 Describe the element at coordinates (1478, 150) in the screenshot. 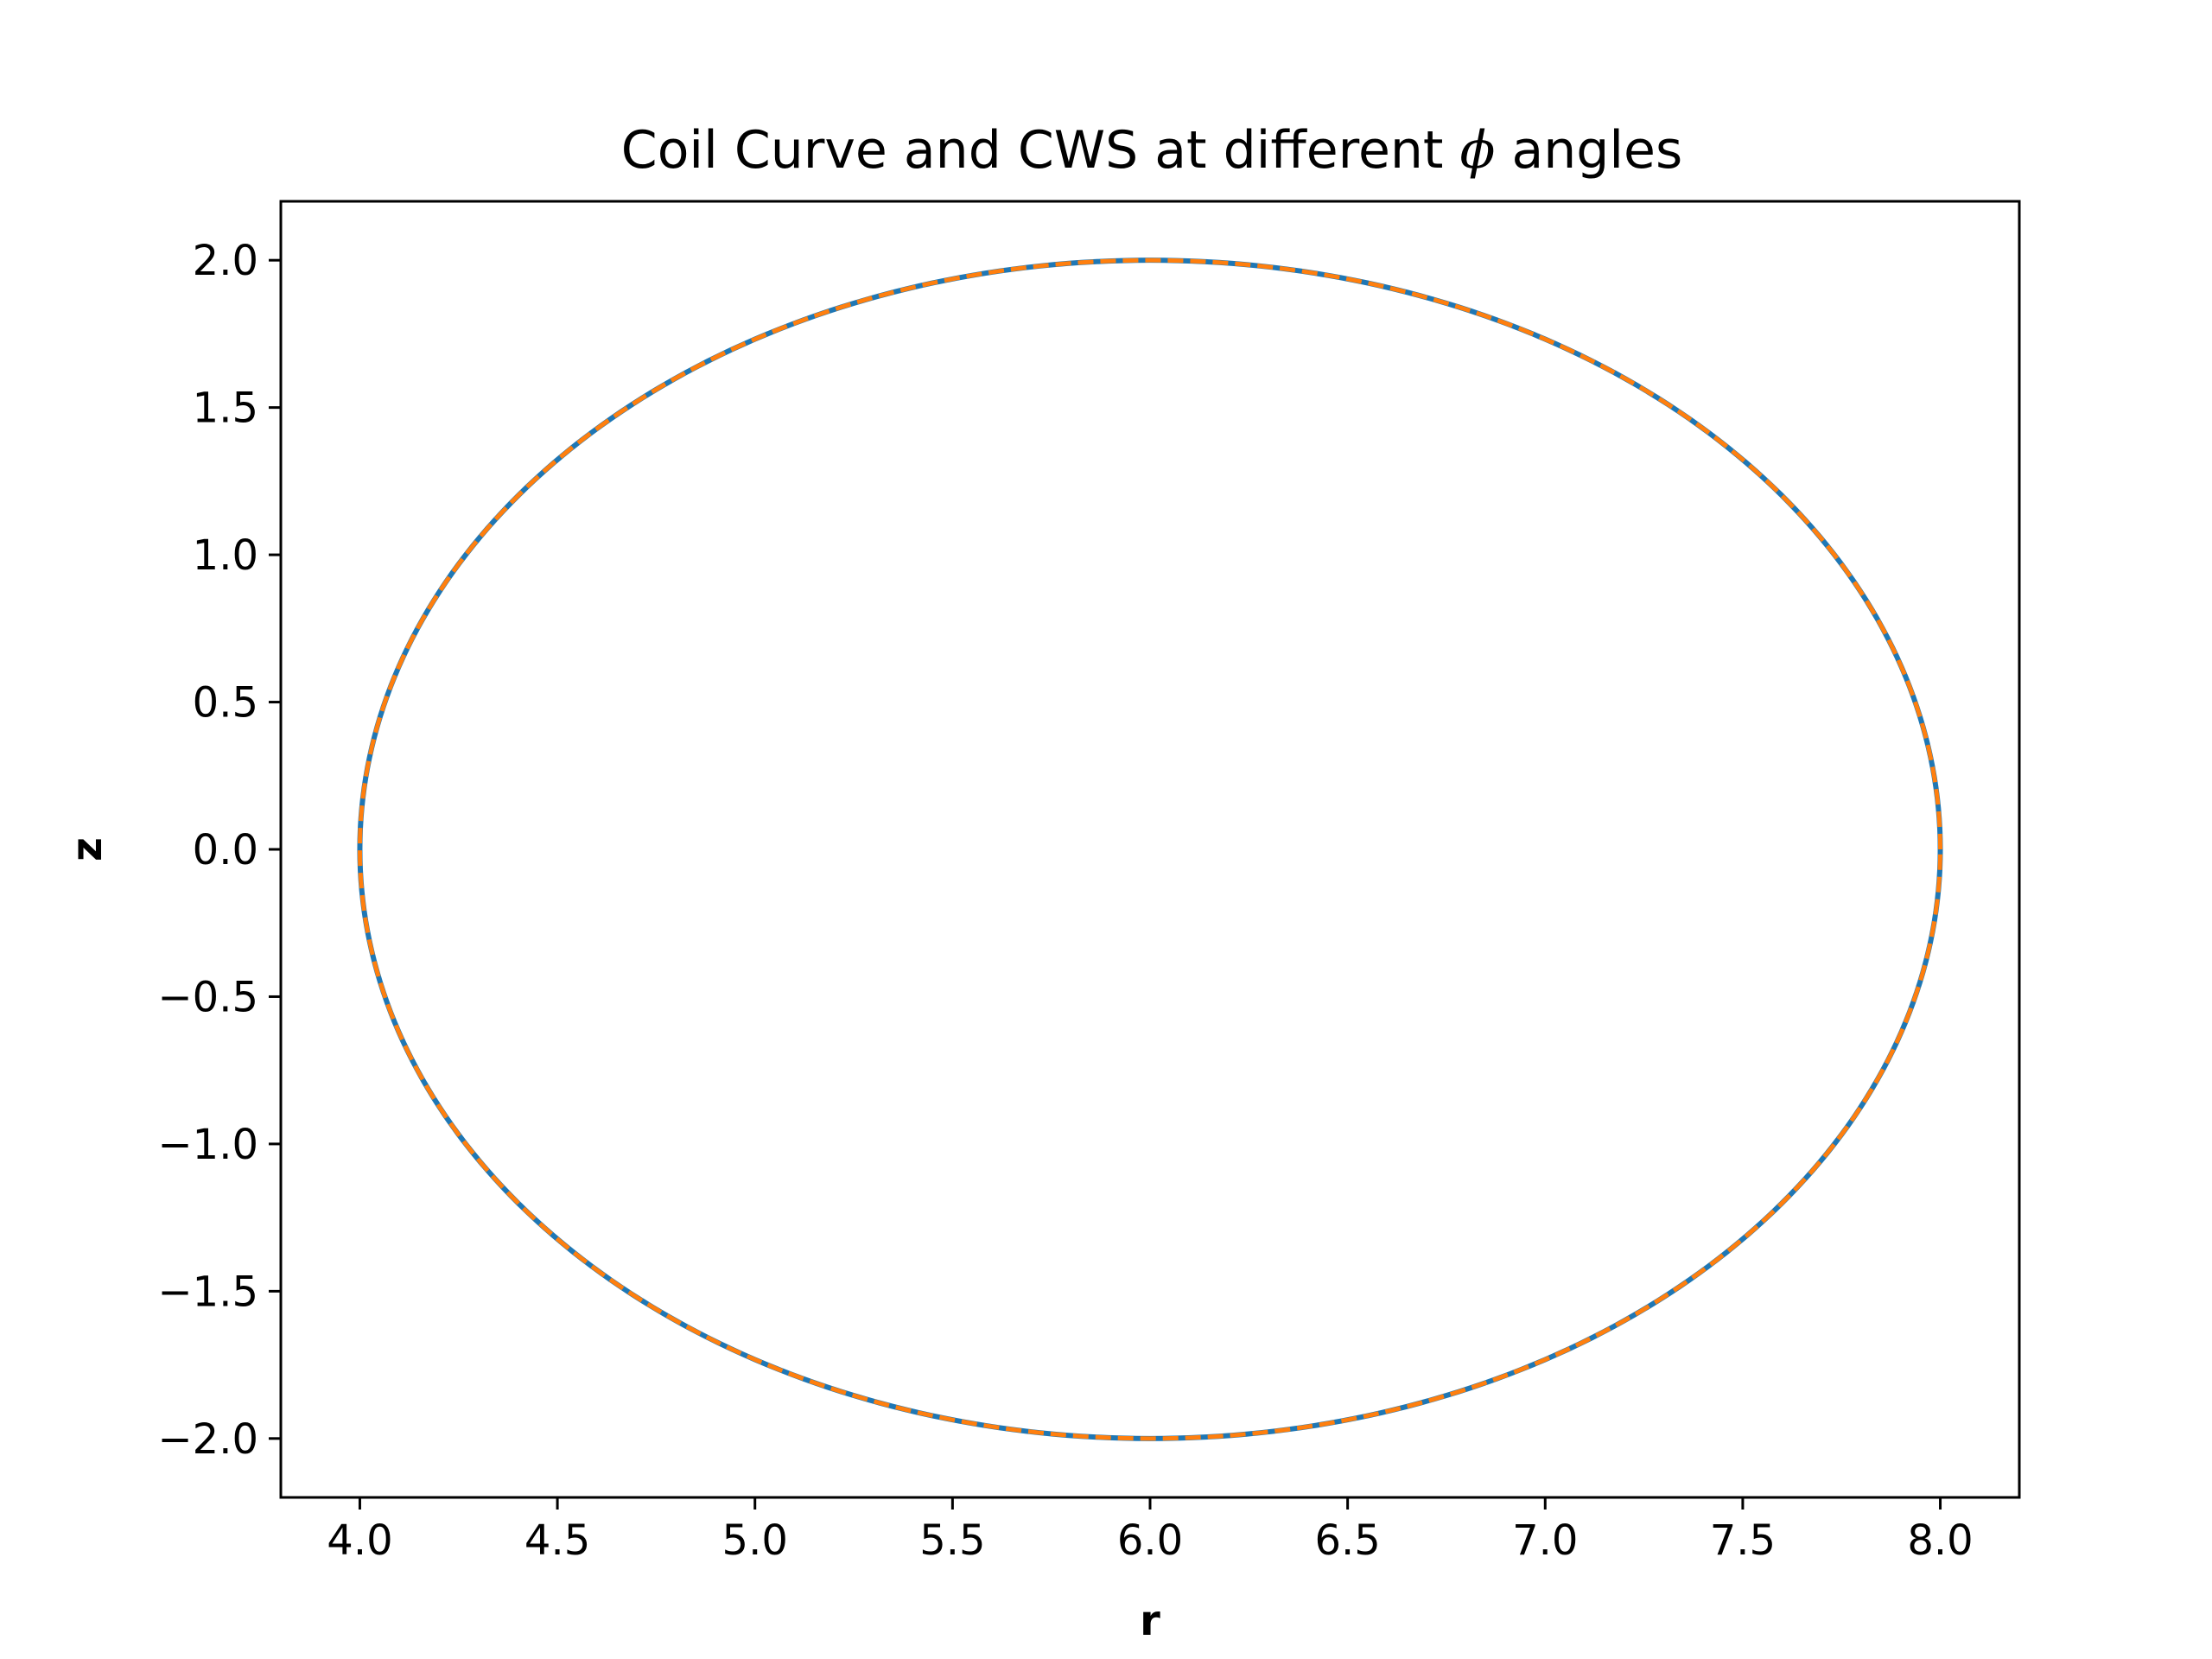

I see `chart-title-symbol: ϕ` at that location.